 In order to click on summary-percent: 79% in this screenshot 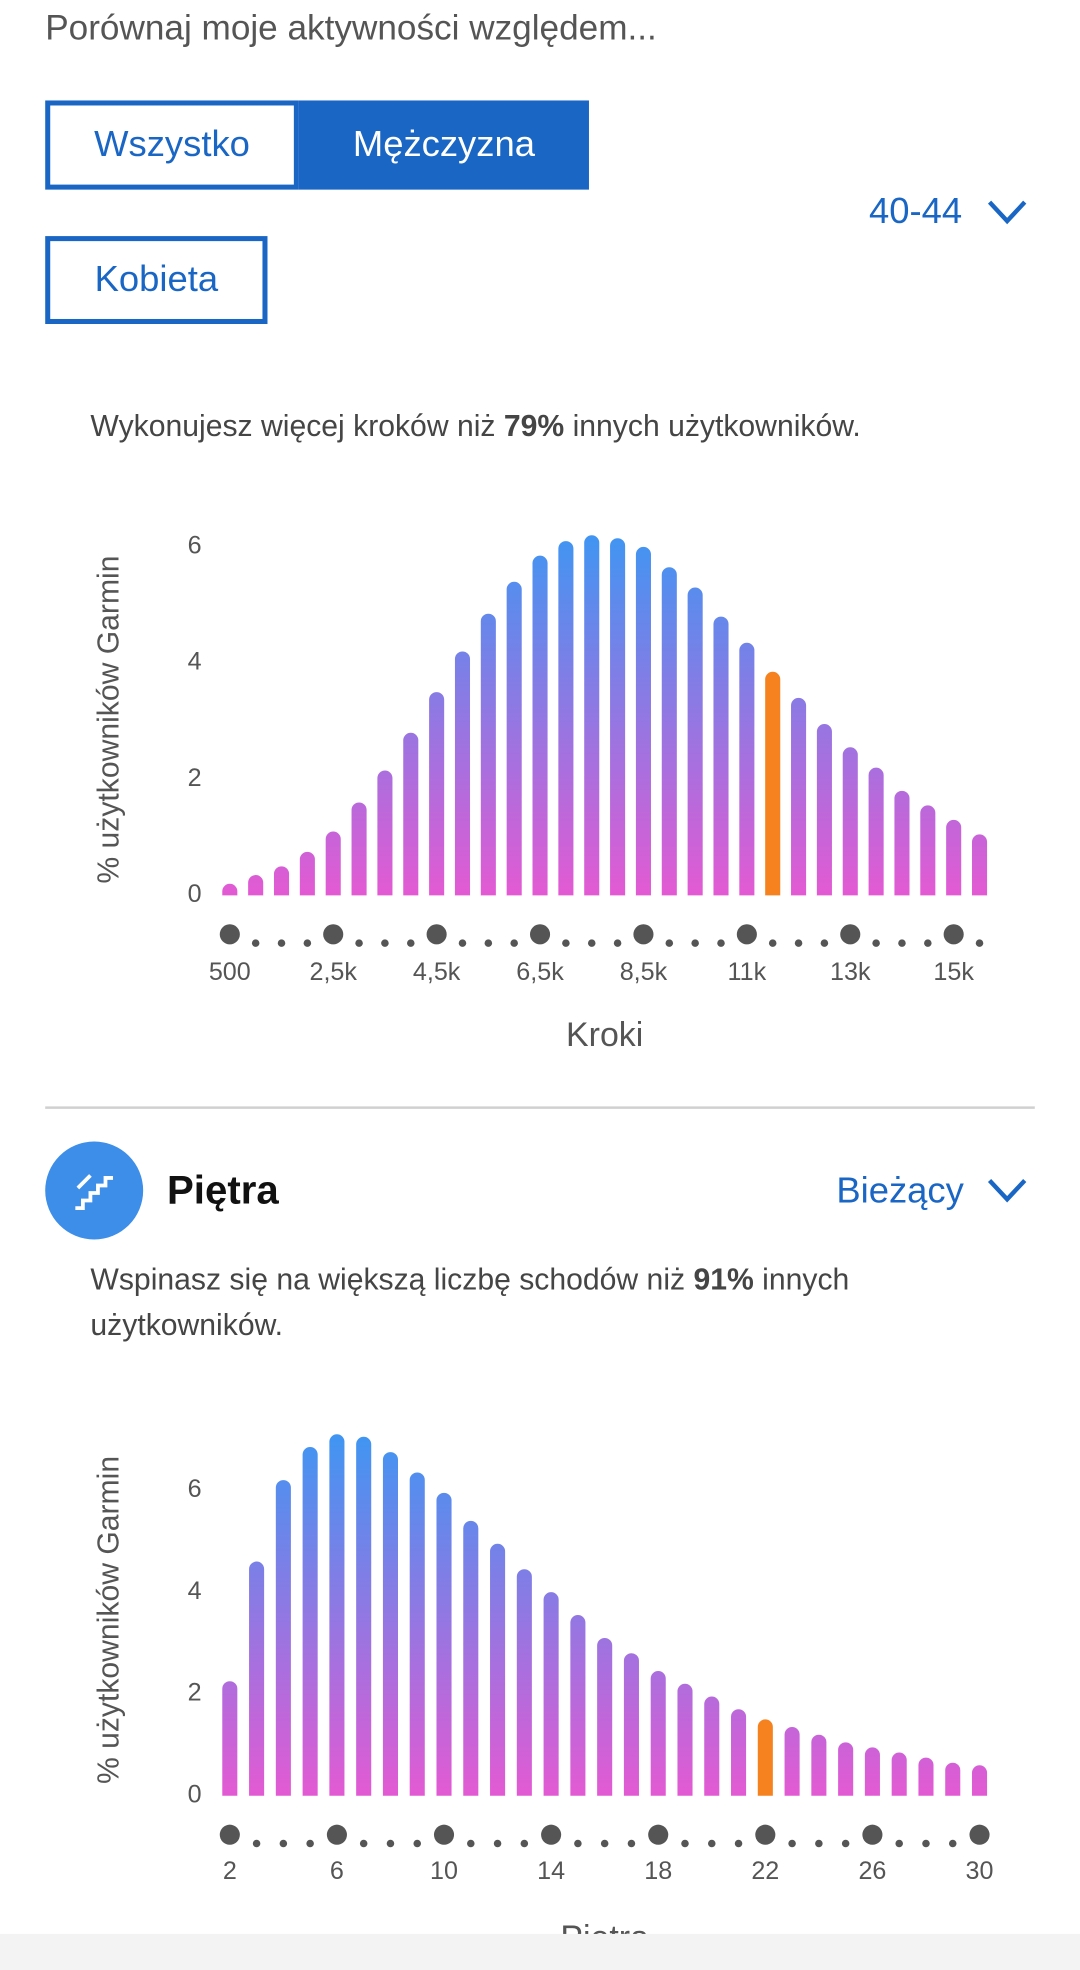, I will do `click(534, 426)`.